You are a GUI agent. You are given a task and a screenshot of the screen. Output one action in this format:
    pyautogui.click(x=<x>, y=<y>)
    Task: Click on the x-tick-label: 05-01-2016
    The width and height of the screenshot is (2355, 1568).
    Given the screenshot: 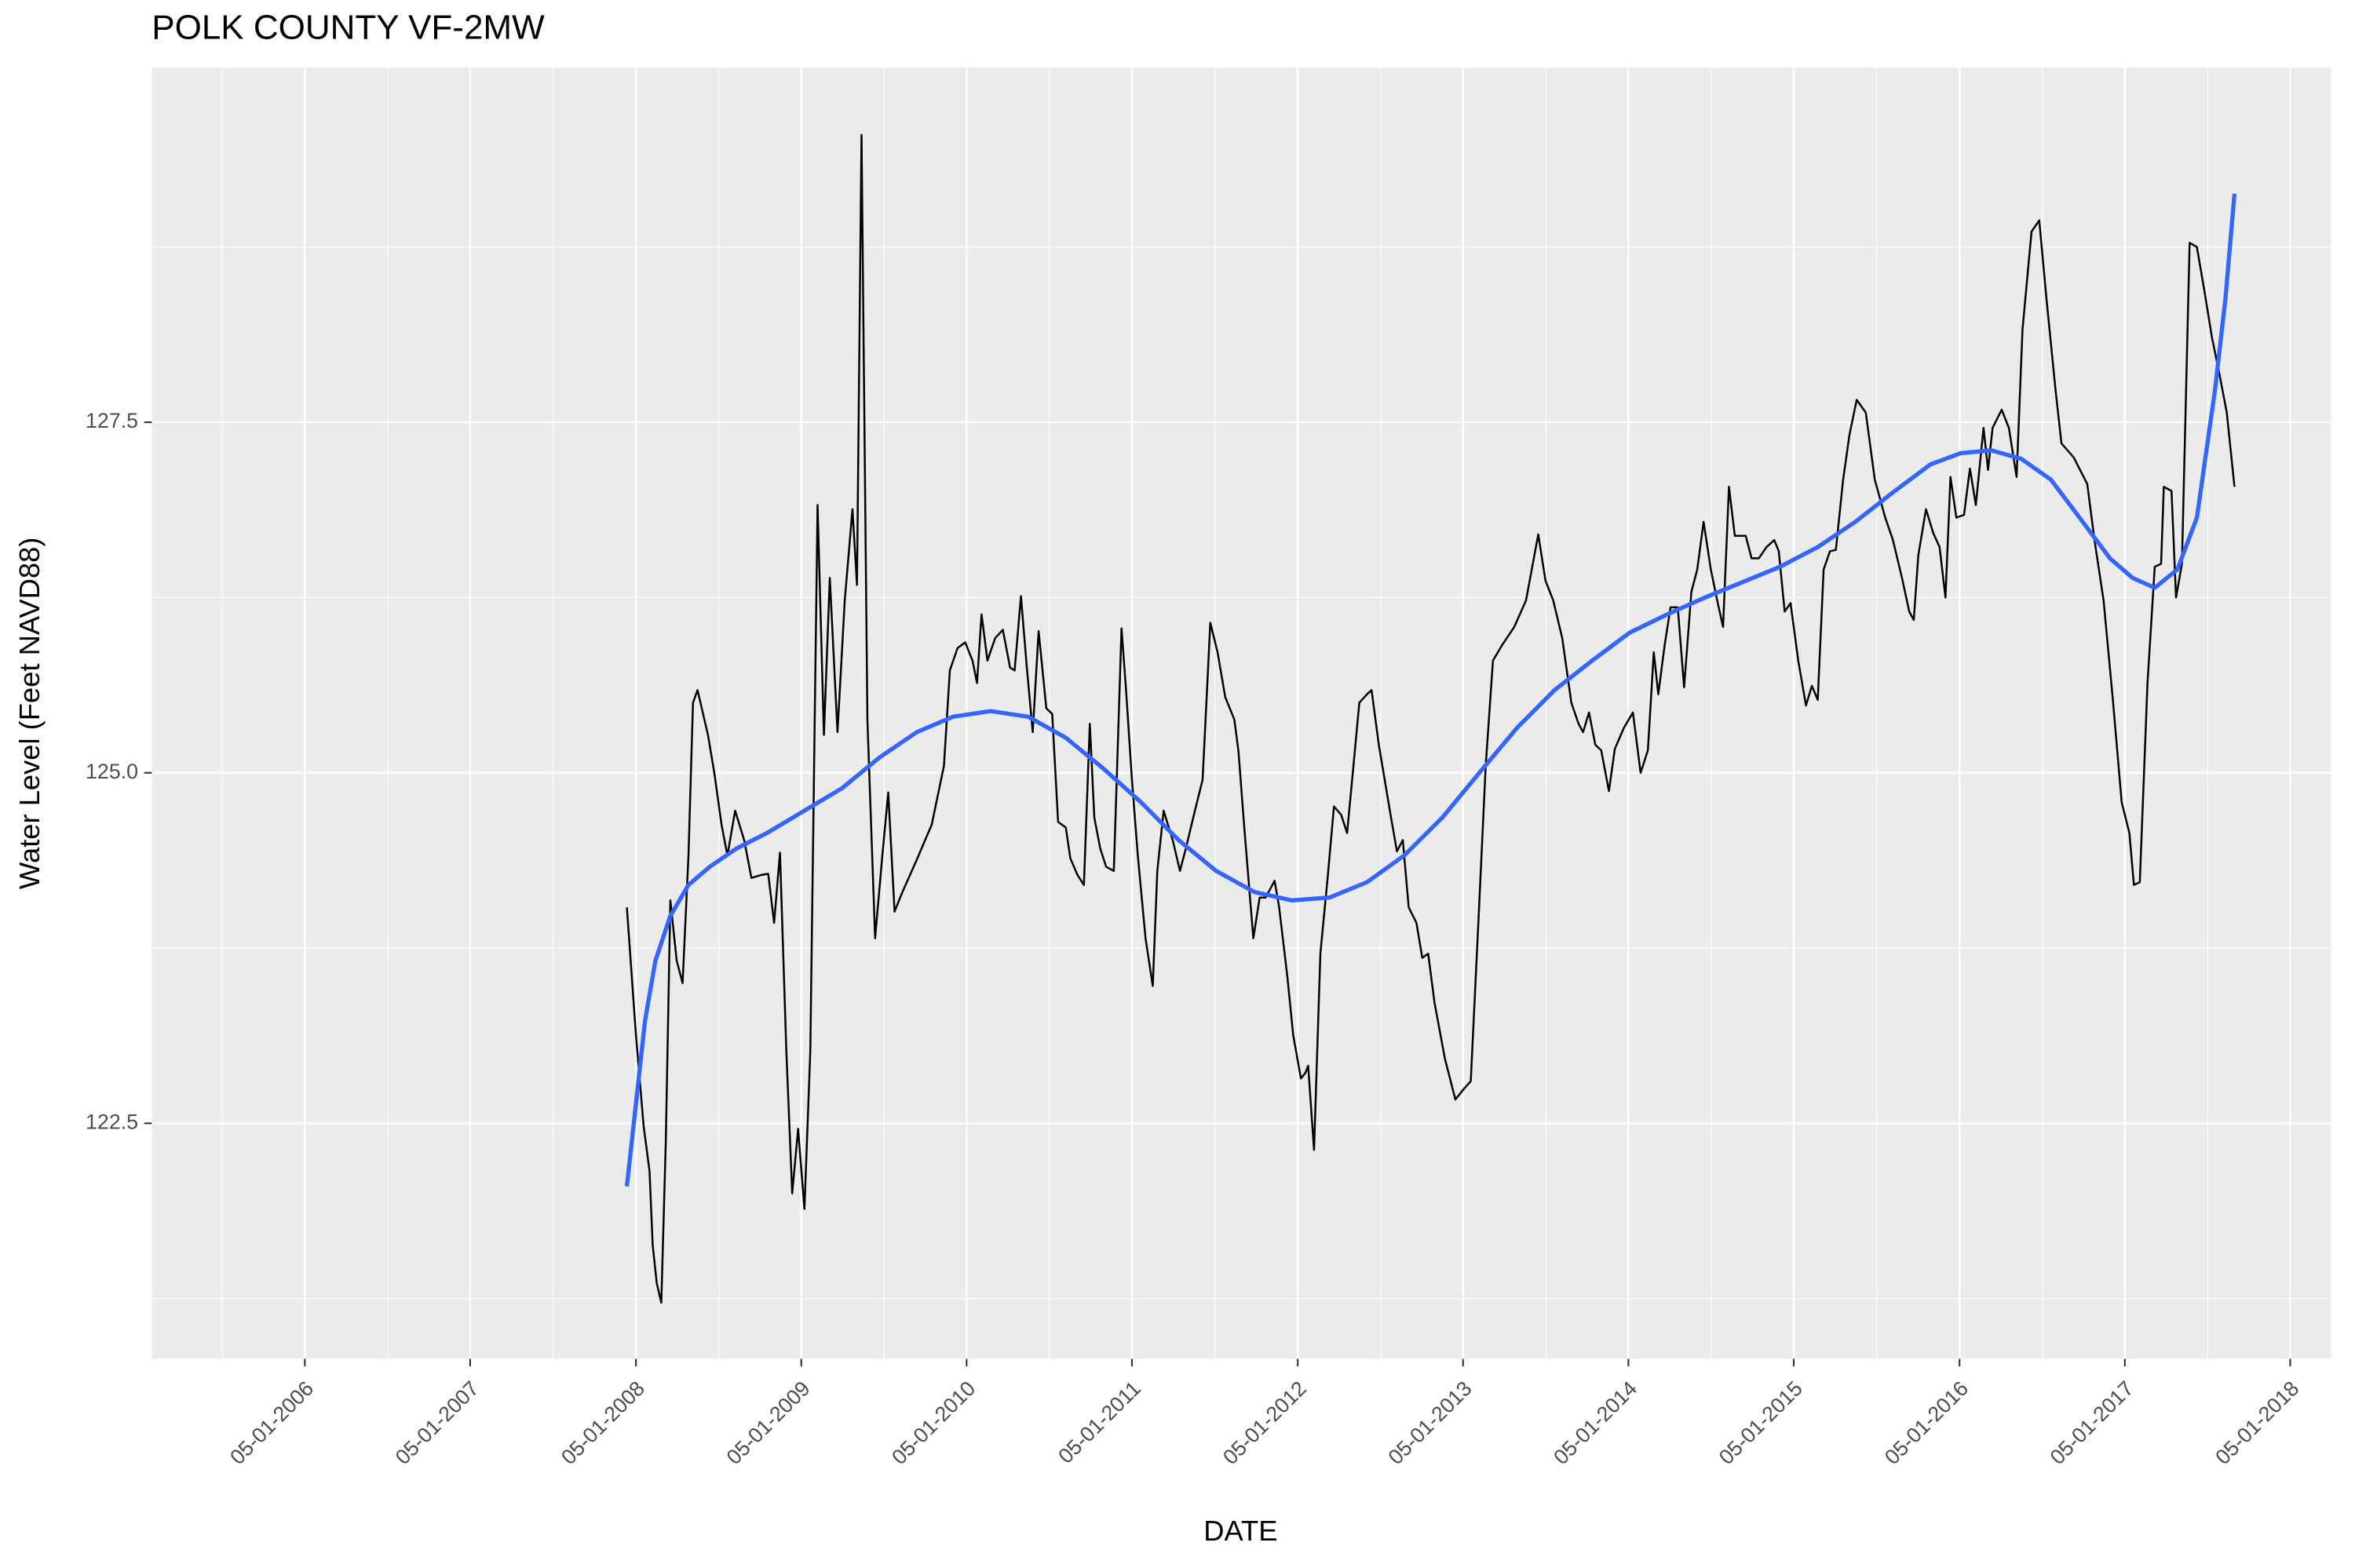 What is the action you would take?
    pyautogui.click(x=1926, y=1423)
    